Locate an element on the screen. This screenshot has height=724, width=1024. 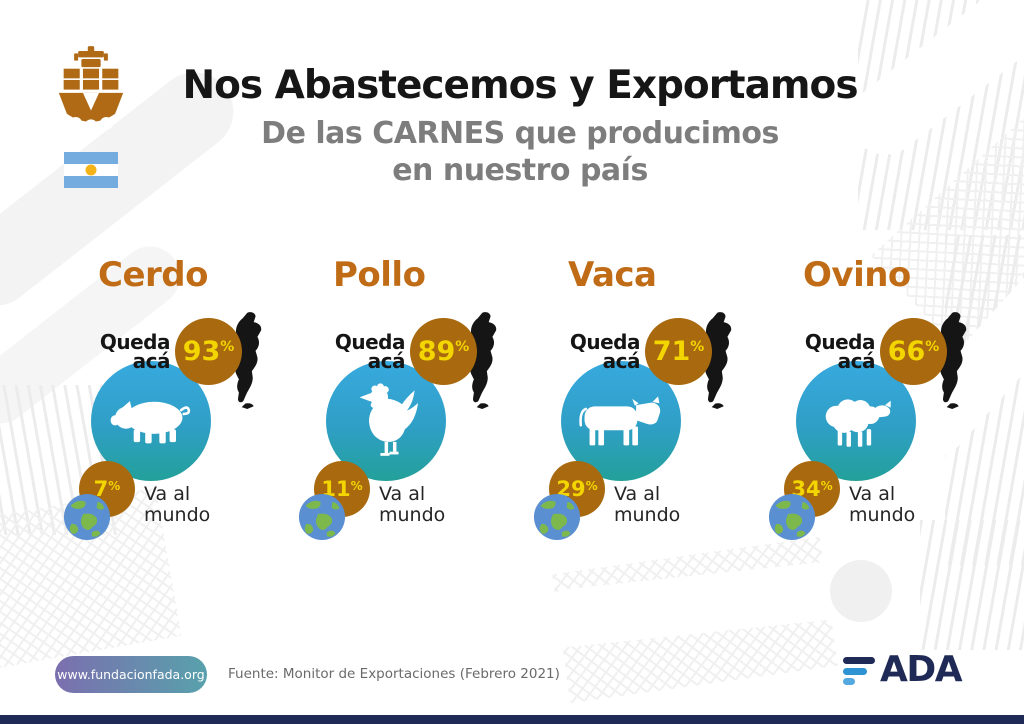
category-card-cerdo: Cerdo 93% Queda is located at coordinates (185, 405).